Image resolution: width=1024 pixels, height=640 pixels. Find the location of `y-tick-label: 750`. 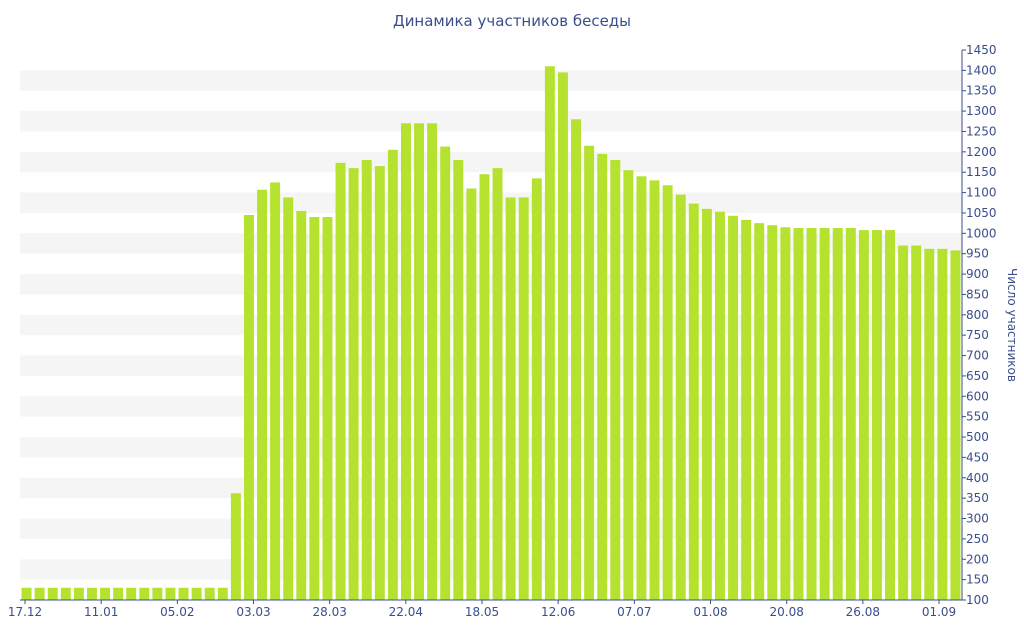

y-tick-label: 750 is located at coordinates (977, 335).